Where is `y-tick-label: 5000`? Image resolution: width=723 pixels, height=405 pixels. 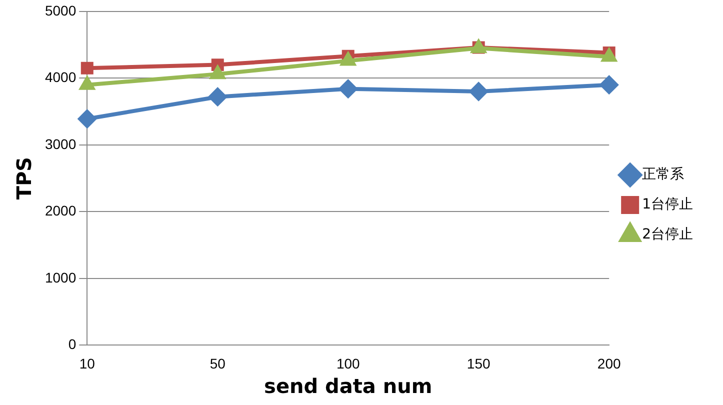
y-tick-label: 5000 is located at coordinates (60, 10).